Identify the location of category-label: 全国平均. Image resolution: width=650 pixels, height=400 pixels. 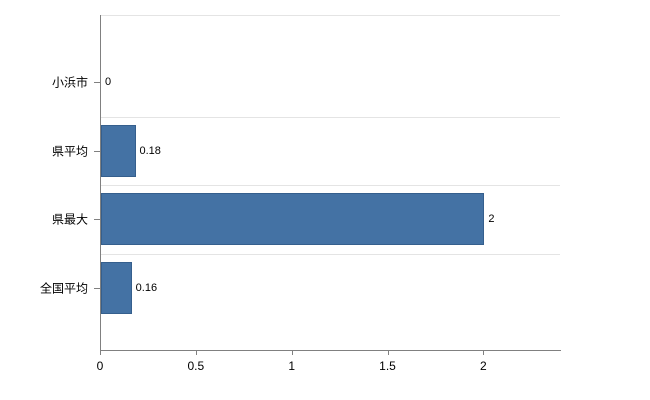
(63, 288).